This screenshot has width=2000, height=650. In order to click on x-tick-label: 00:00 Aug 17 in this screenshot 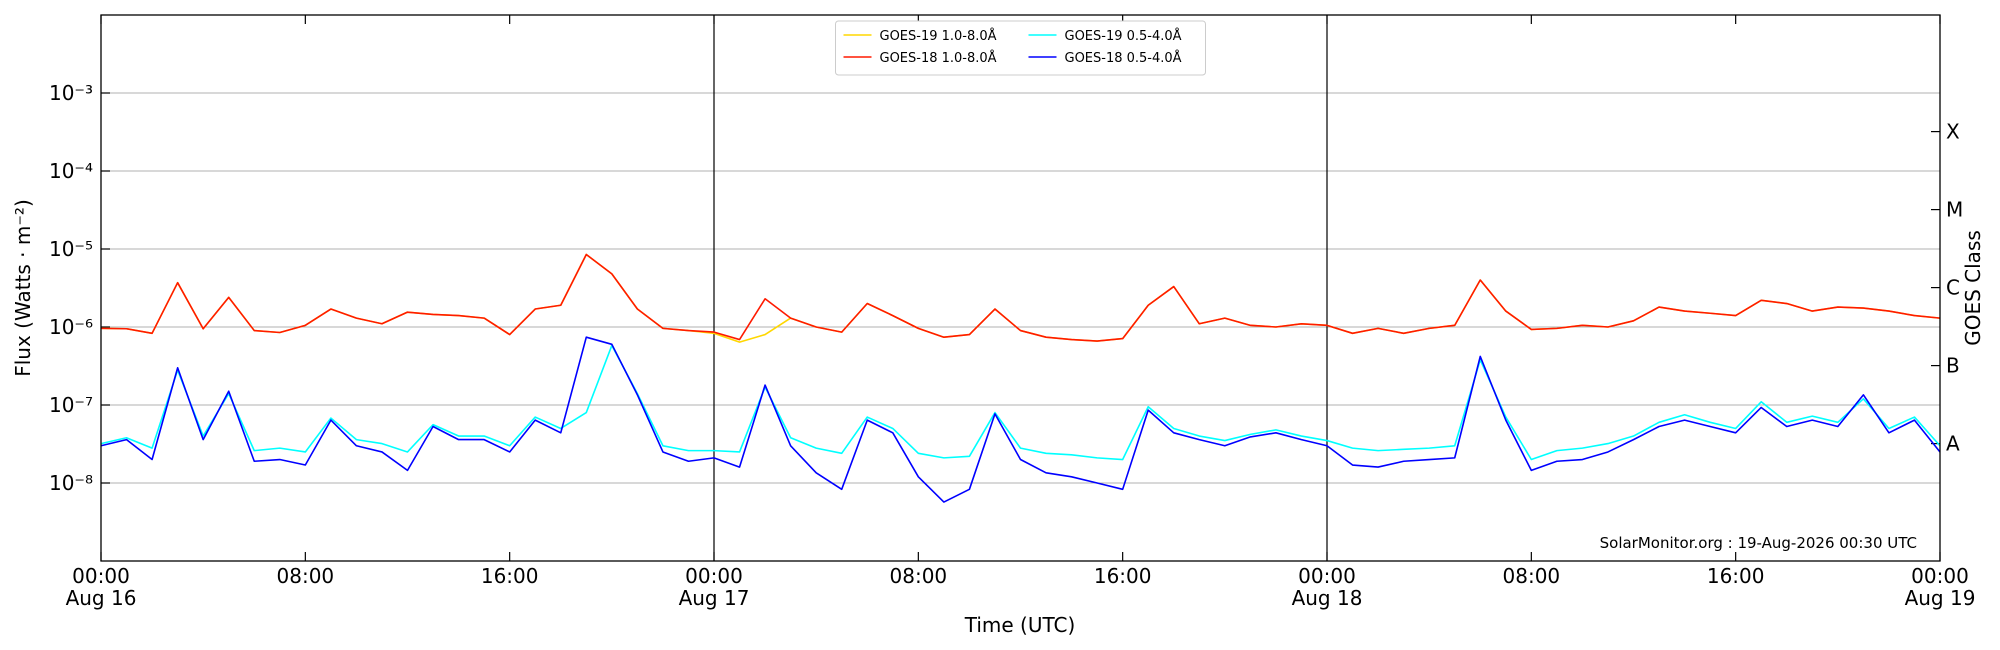, I will do `click(714, 587)`.